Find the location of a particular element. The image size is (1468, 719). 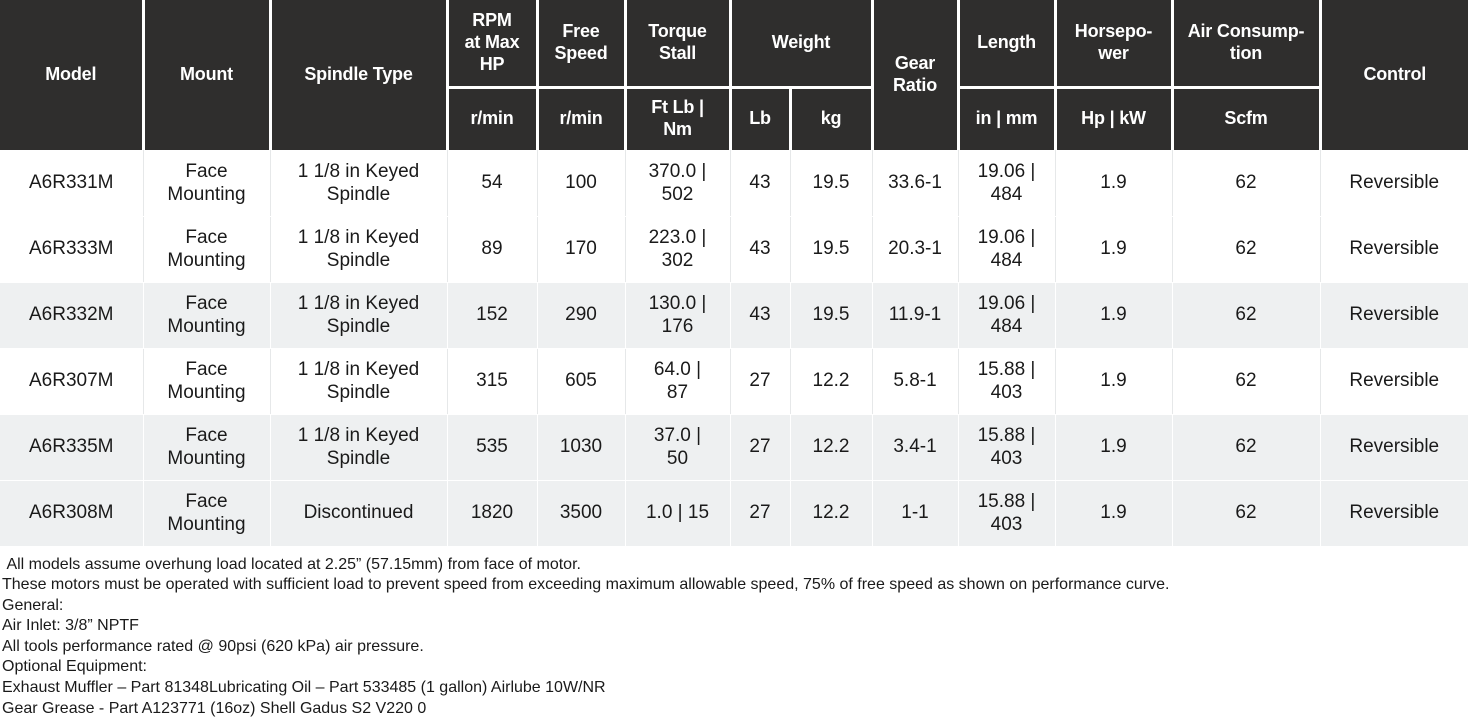

col-header-weight: Weight is located at coordinates (801, 43).